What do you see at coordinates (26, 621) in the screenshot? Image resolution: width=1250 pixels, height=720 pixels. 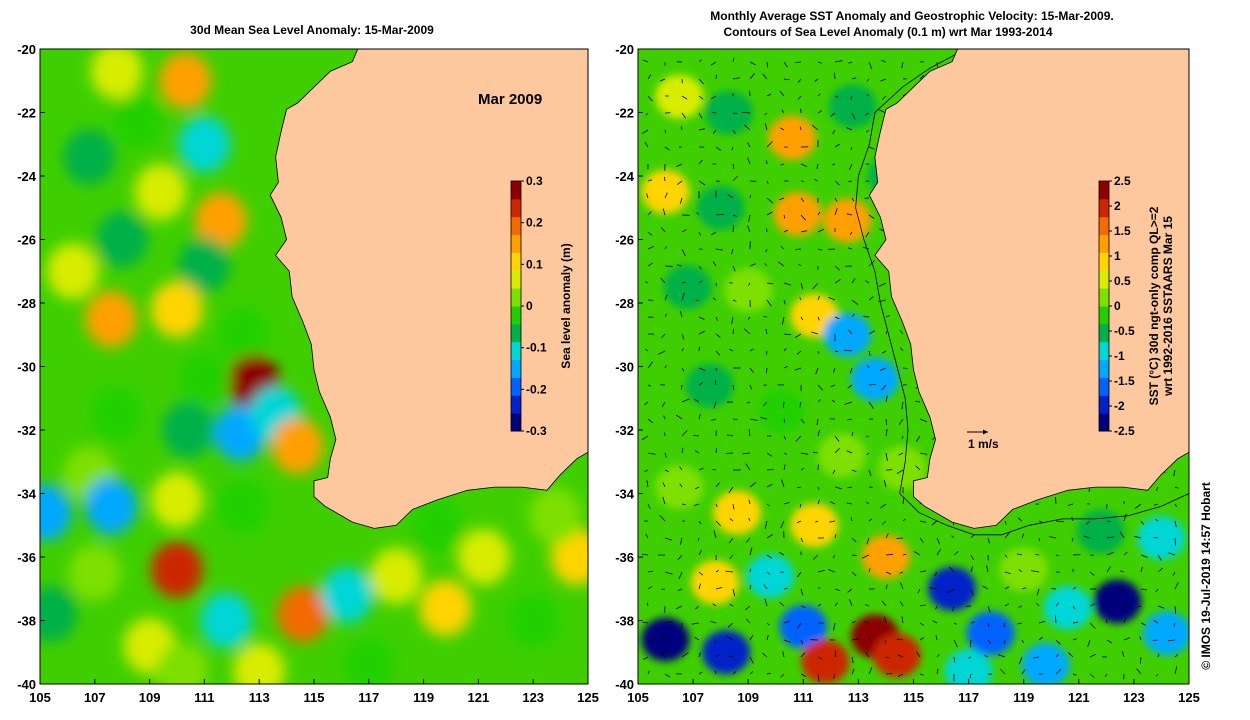 I see `y-tick-label: -38` at bounding box center [26, 621].